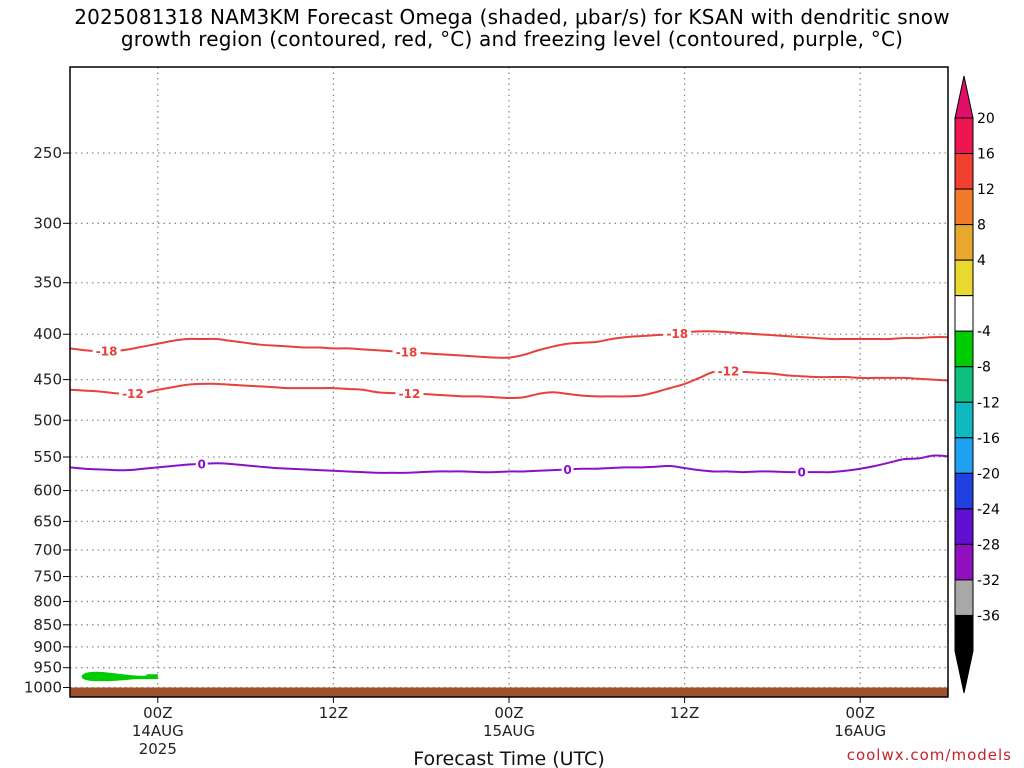 This screenshot has width=1024, height=768. I want to click on y-tick-label: 450, so click(47, 380).